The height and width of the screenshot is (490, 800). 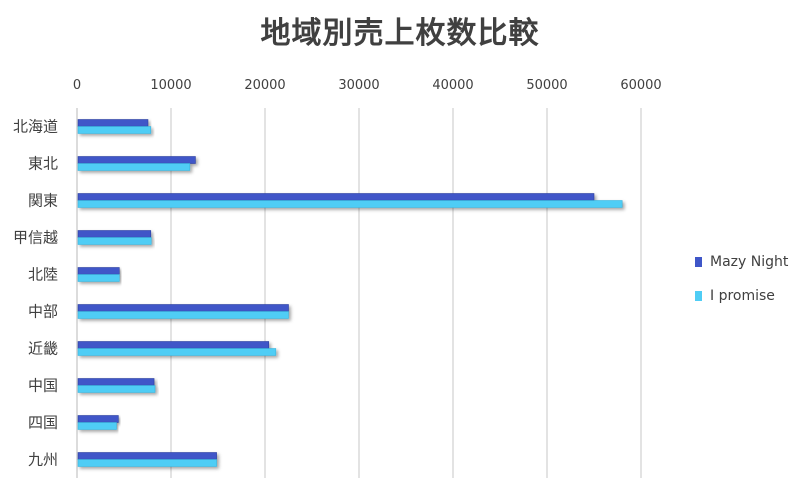 I want to click on x-tick-label: 0, so click(x=77, y=85).